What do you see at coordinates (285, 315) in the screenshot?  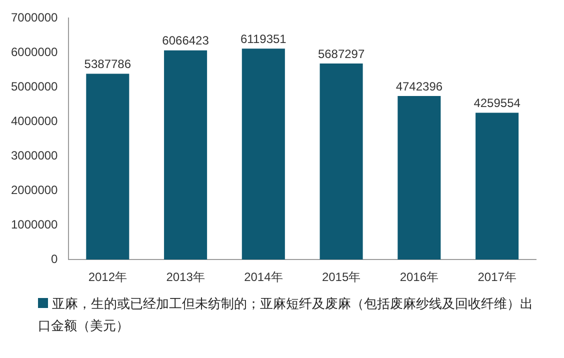 I see `legend-label: 亚麻，生的或已经加工但未纺制的；亚麻短纤及废麻（包括废麻纱线及回收纤维）出口金额（美元）` at bounding box center [285, 315].